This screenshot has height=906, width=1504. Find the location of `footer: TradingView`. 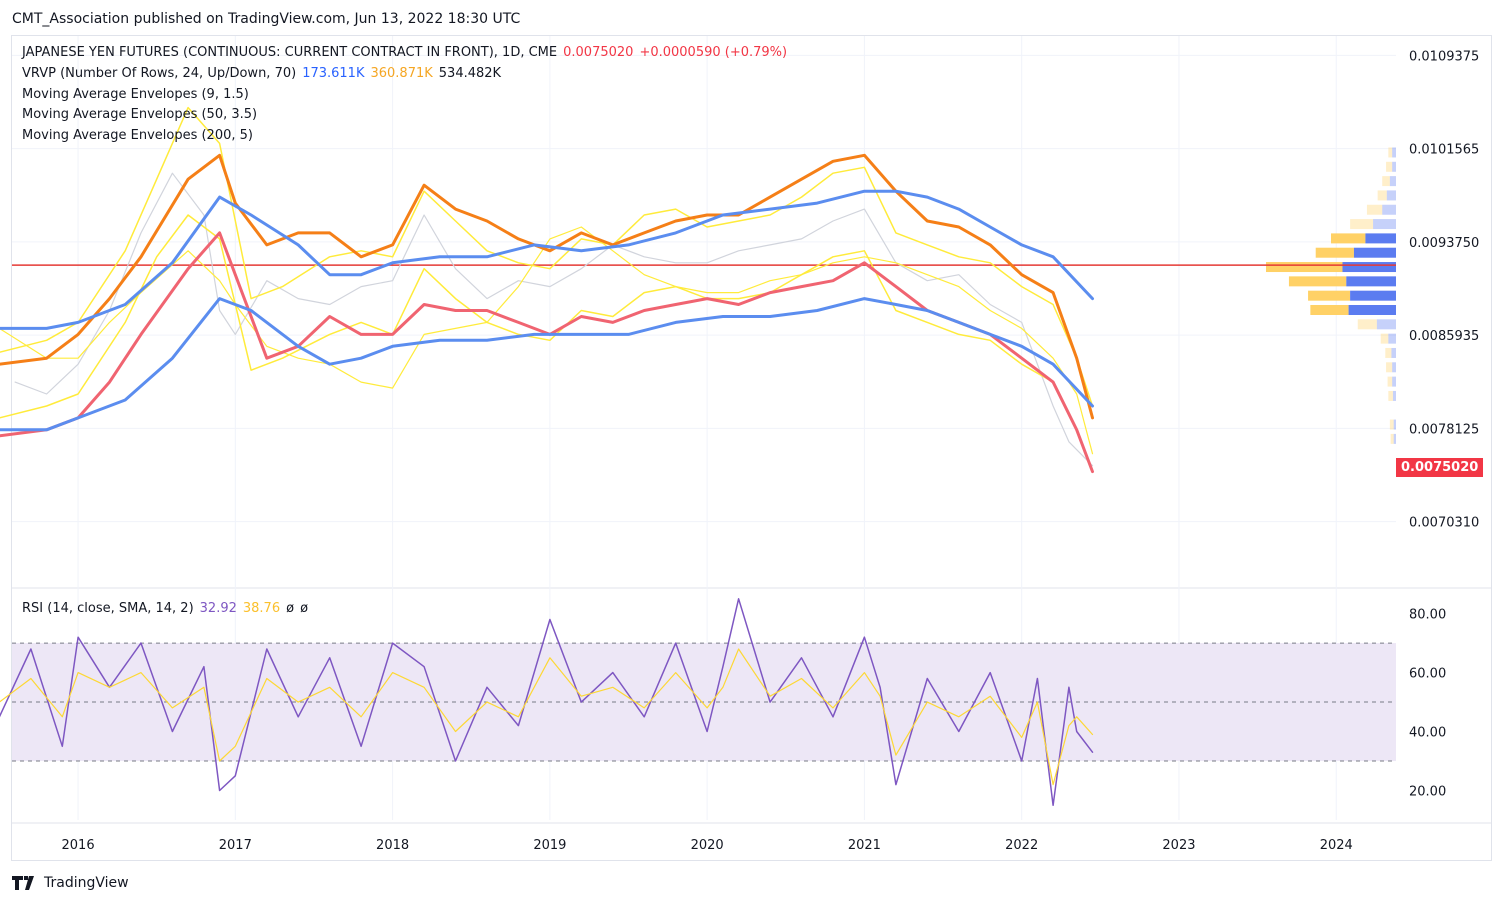

footer: TradingView is located at coordinates (70, 883).